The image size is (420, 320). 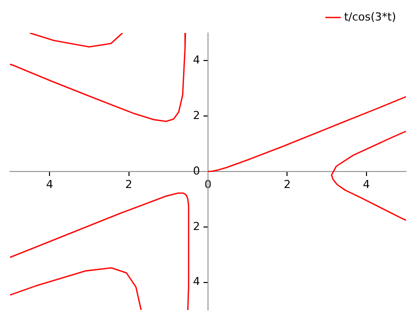 I want to click on legend-label: t/cos(3*t), so click(x=370, y=17).